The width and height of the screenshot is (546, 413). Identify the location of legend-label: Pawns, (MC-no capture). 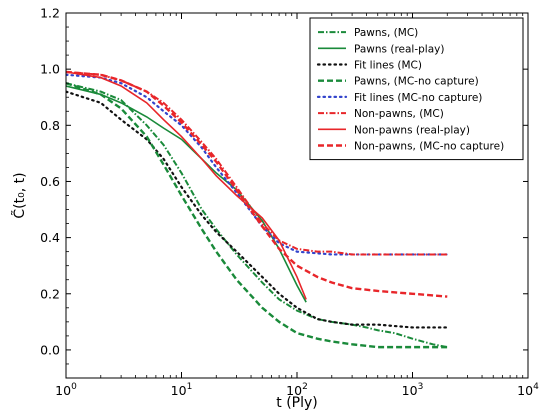
(416, 82).